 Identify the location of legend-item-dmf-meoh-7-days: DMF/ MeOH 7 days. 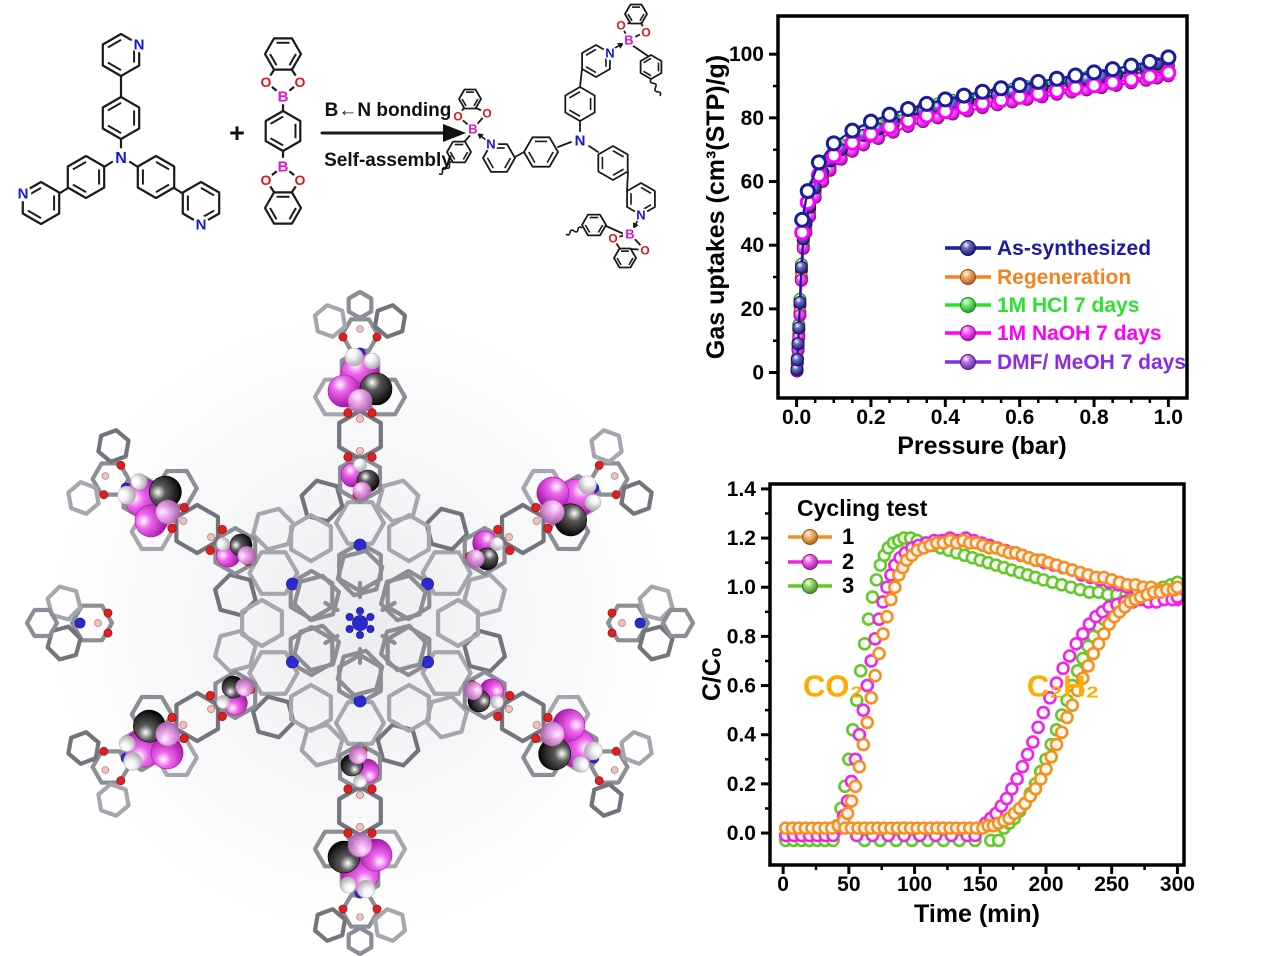
(1065, 362).